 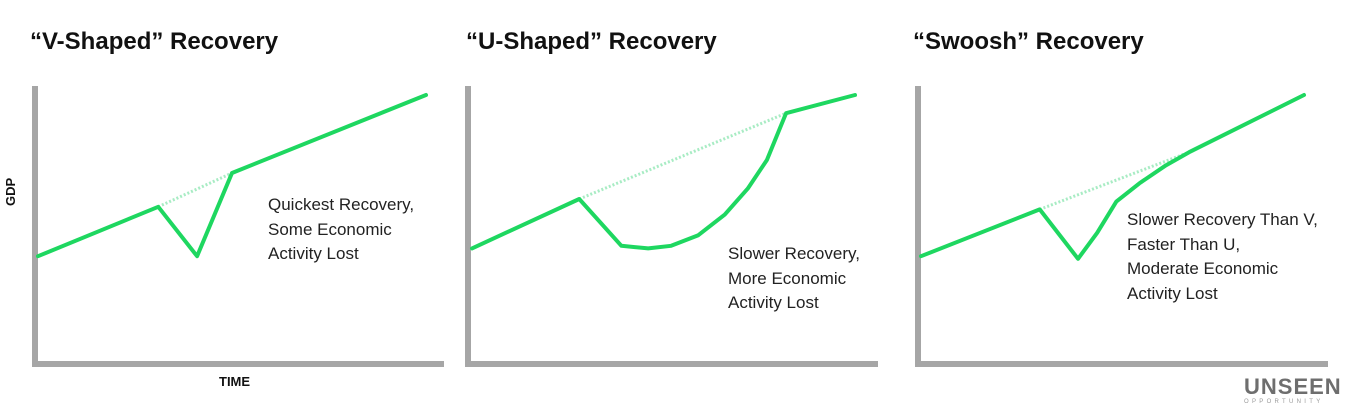 I want to click on annotation-u-line-2: More Economic, so click(x=787, y=278).